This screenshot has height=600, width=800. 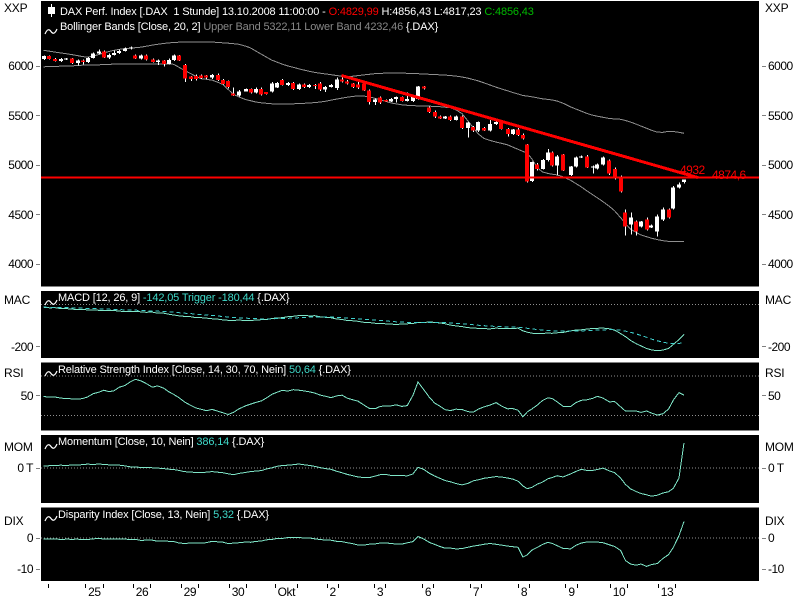 I want to click on x-axis-day-label-9: 9, so click(x=571, y=591).